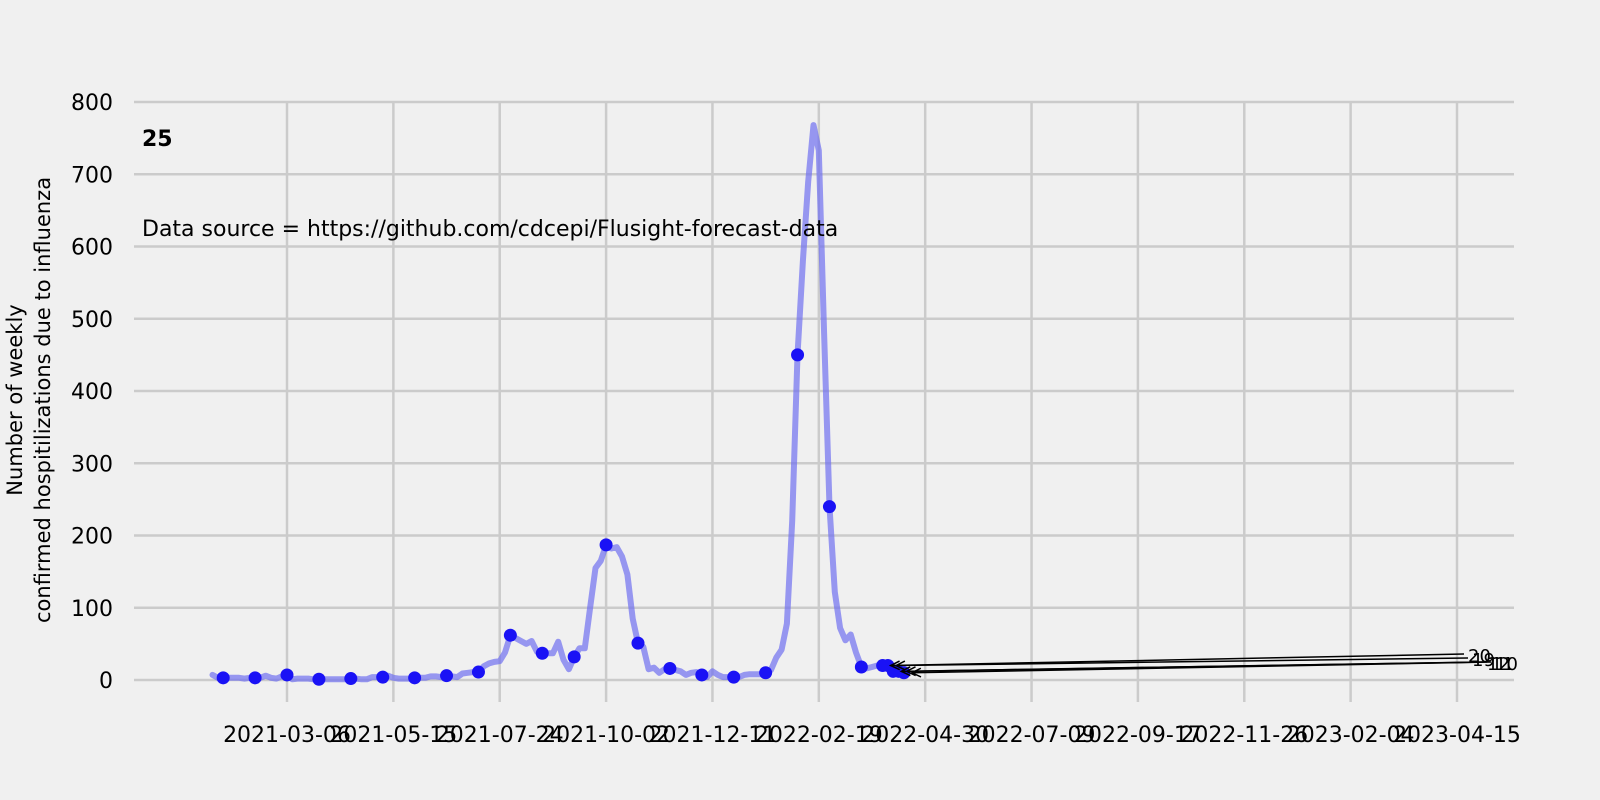 The width and height of the screenshot is (1600, 800). Describe the element at coordinates (925, 735) in the screenshot. I see `x-tick-label: 2022-04-30` at that location.